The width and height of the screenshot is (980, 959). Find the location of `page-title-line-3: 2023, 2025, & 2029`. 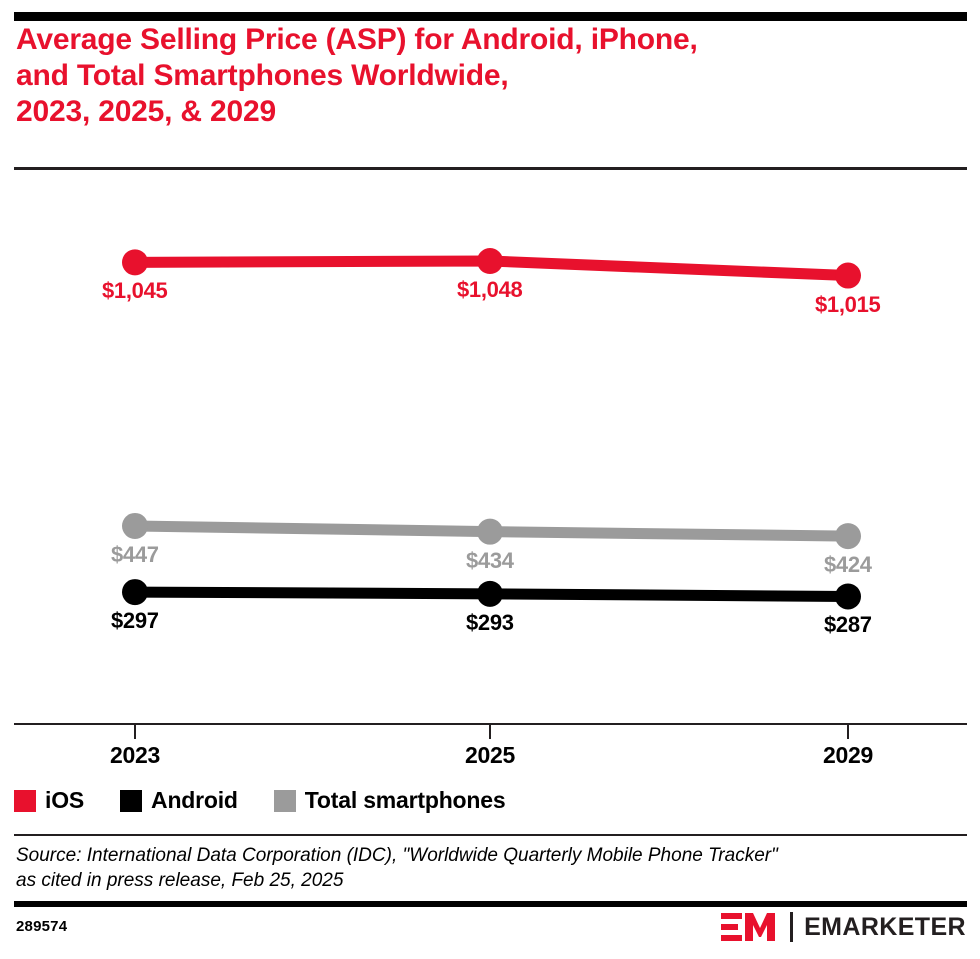

page-title-line-3: 2023, 2025, & 2029 is located at coordinates (146, 111).